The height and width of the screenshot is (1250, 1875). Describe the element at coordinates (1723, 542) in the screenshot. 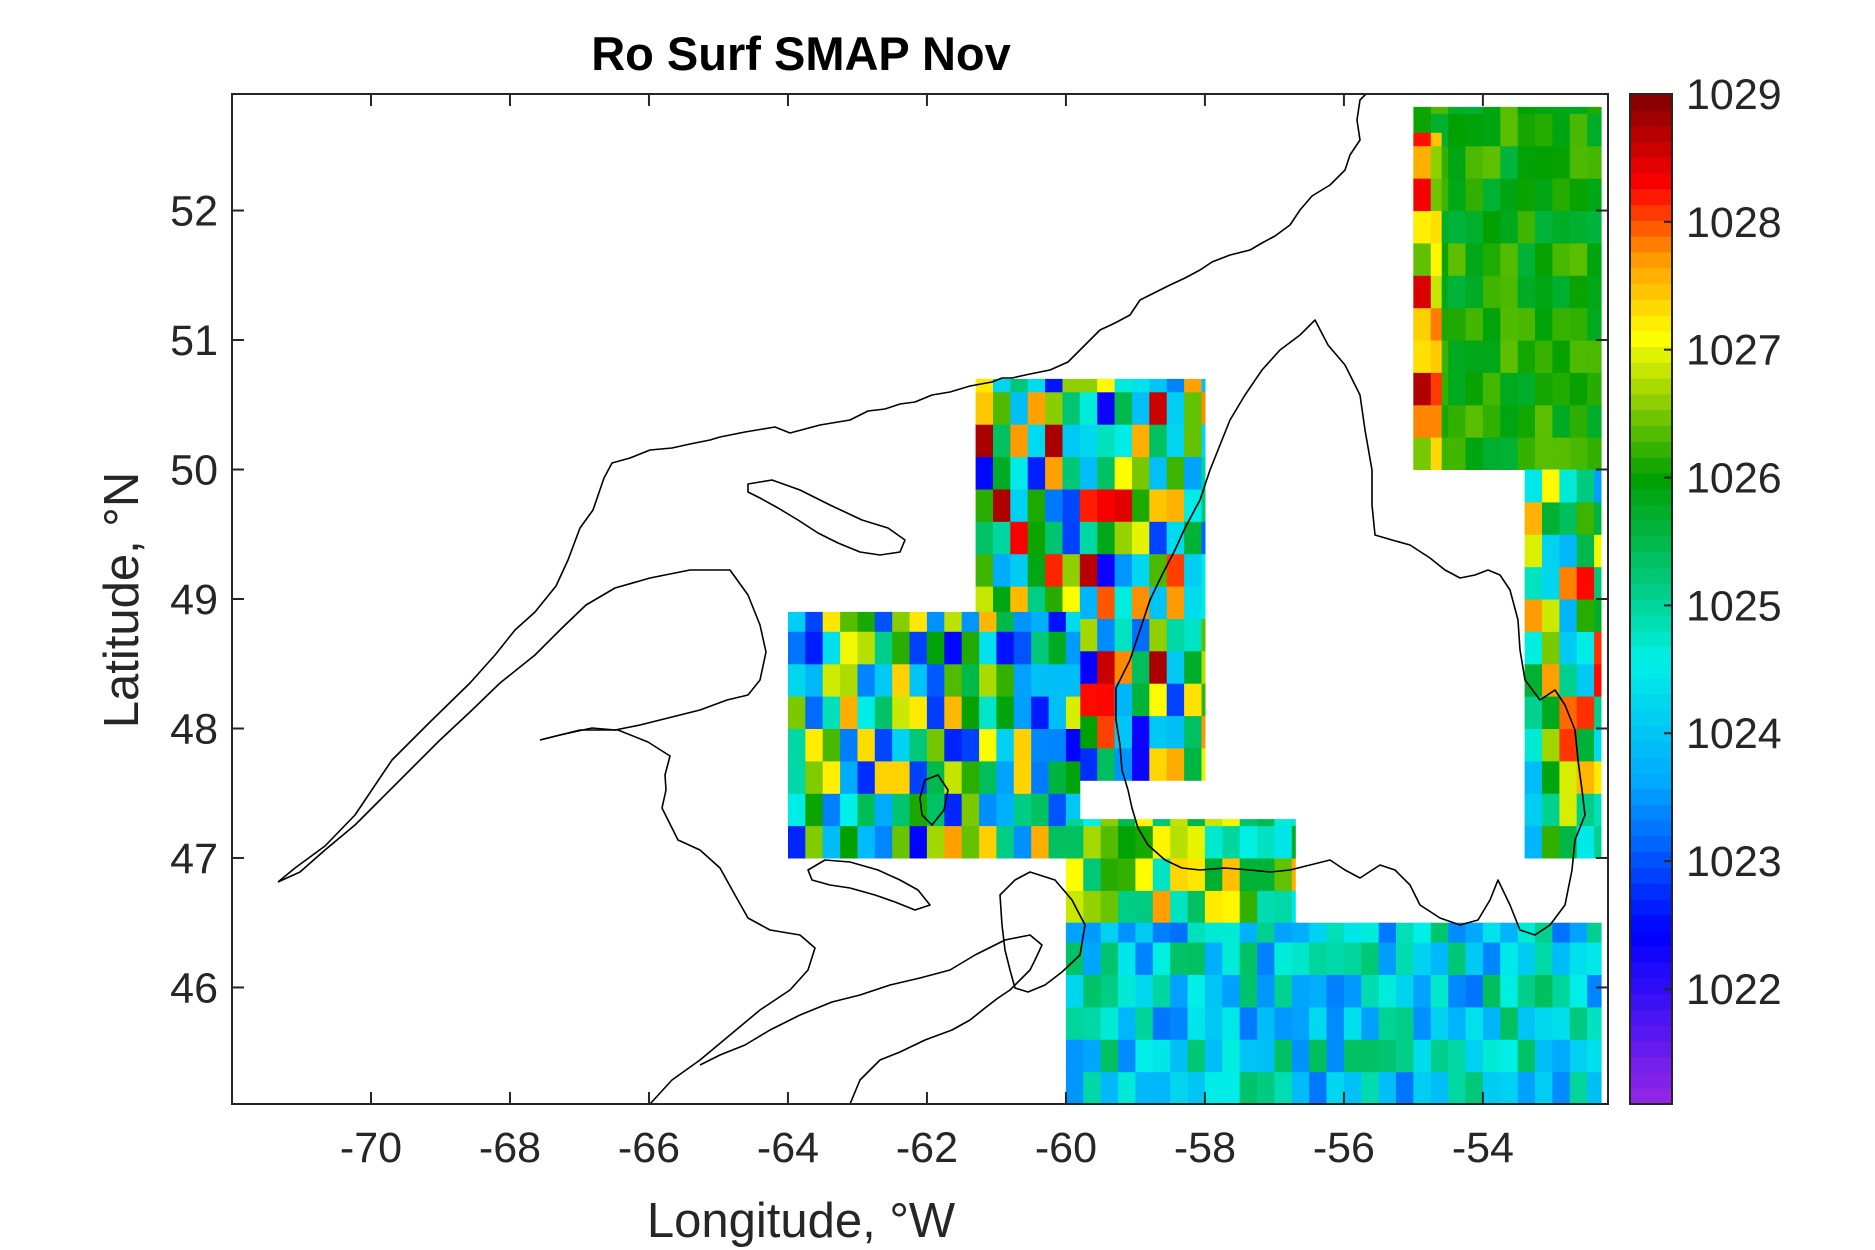

I see `colorbar-ticks: 1022 1023 1024 1025 1026 1027 1028 1029` at that location.